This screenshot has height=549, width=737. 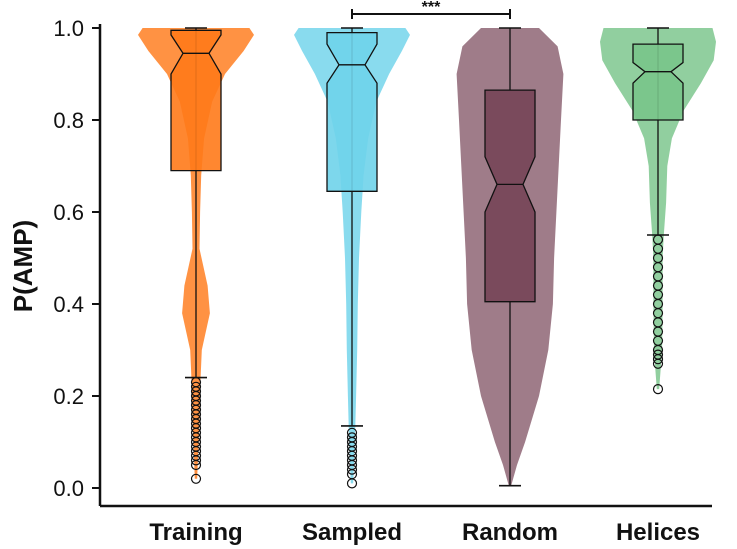 I want to click on y-tick-label: 0.6, so click(x=68, y=212).